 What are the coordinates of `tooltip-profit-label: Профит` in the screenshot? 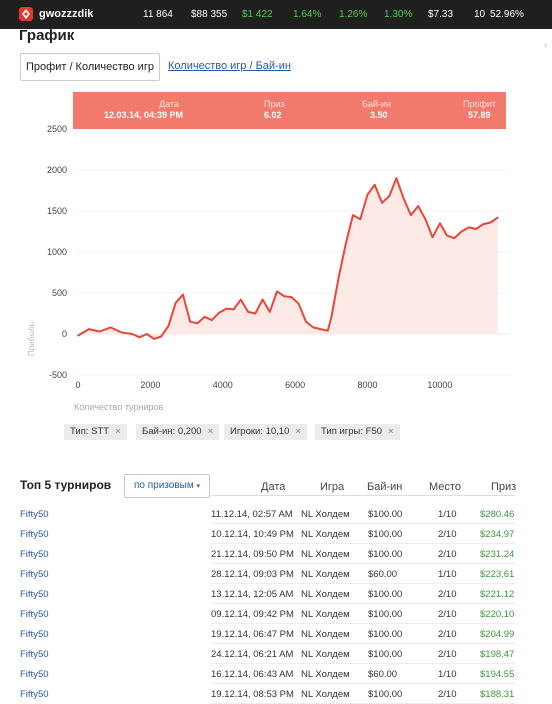 It's located at (480, 104).